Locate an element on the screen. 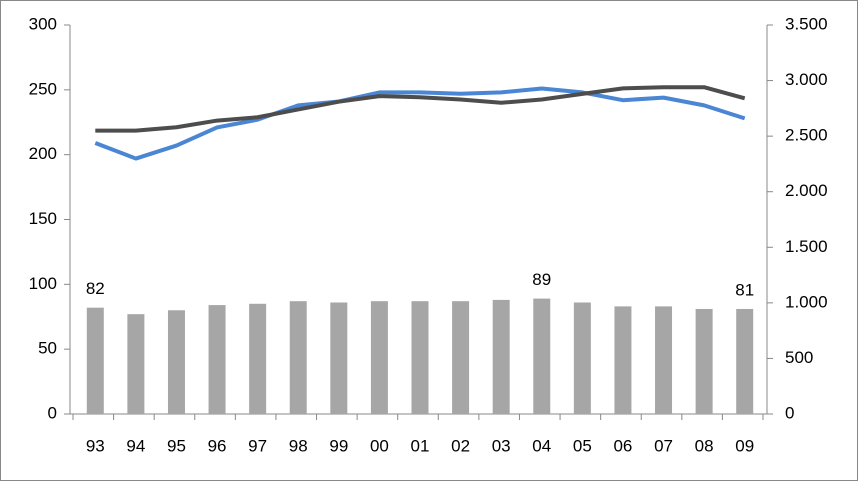 The width and height of the screenshot is (859, 487). y2-tick-label: 1.500 is located at coordinates (806, 246).